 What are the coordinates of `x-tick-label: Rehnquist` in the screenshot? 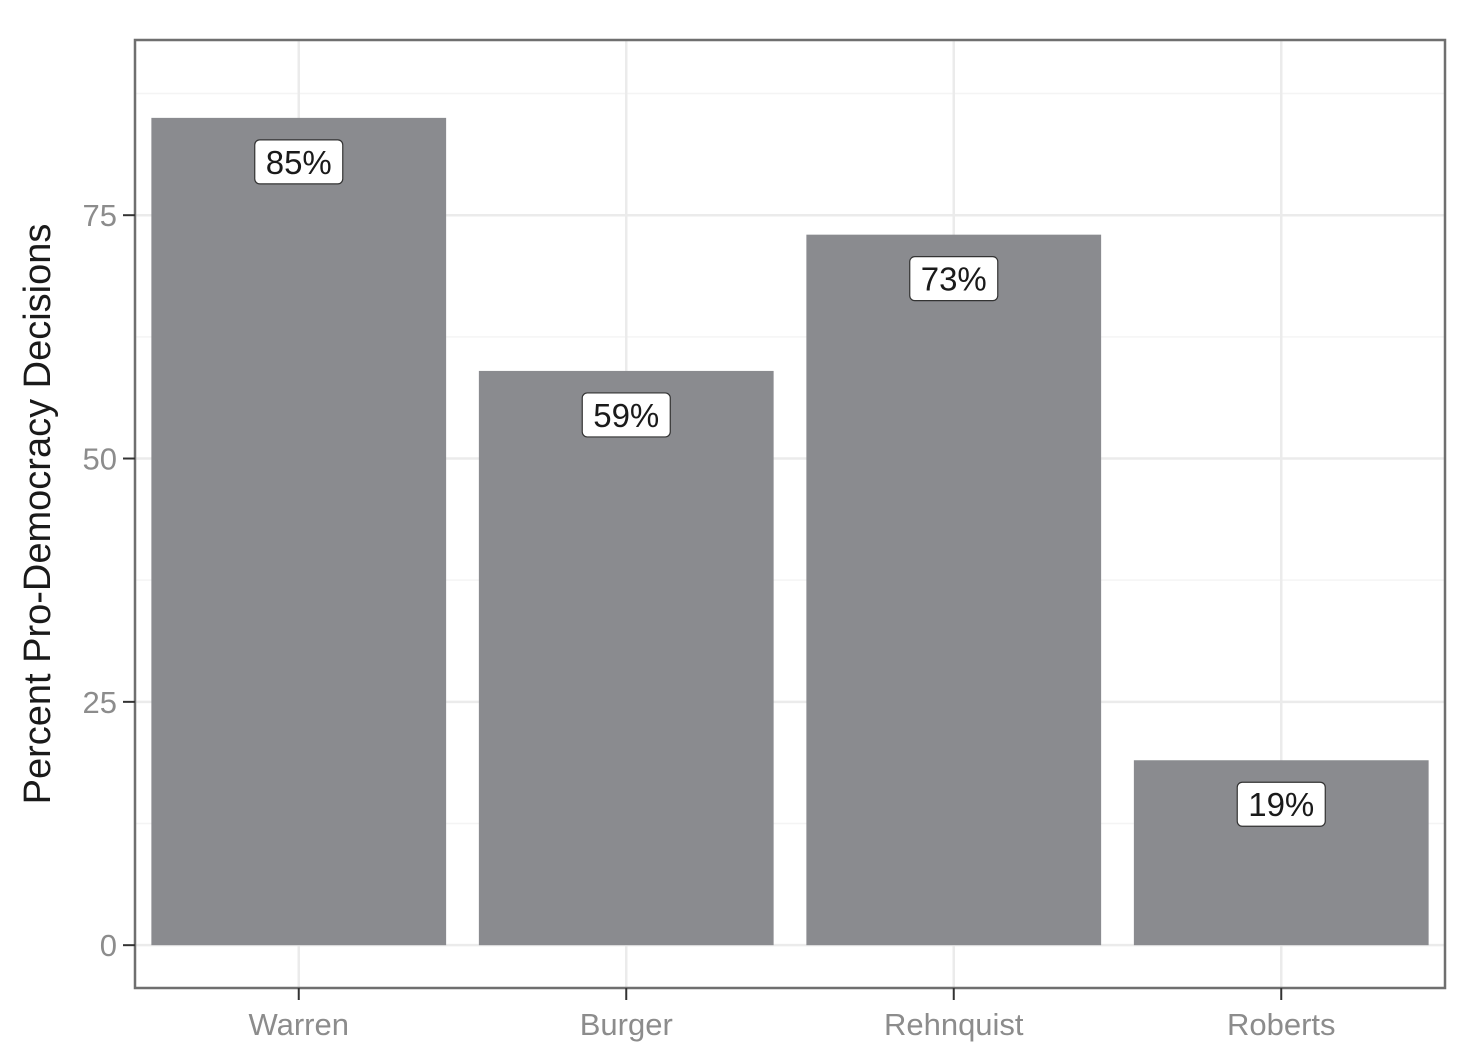 It's located at (954, 1024).